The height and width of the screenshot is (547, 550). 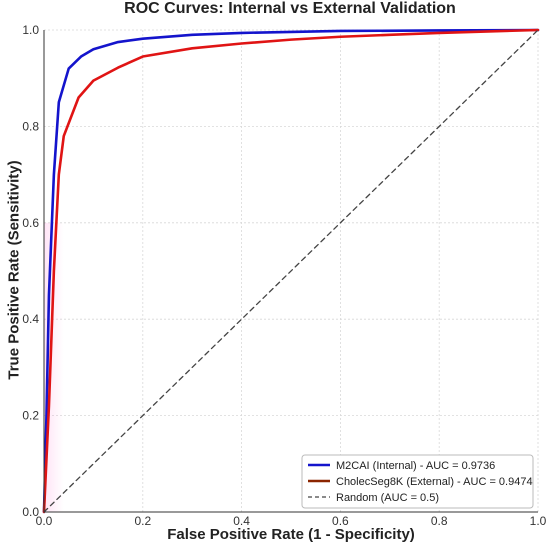 What do you see at coordinates (30, 126) in the screenshot?
I see `y-tick-label: 0.8` at bounding box center [30, 126].